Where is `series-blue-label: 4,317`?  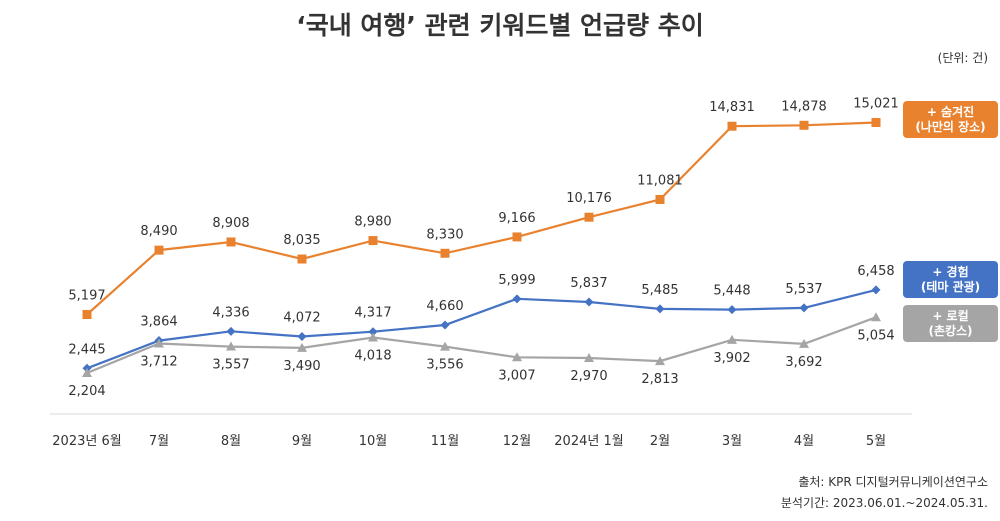
series-blue-label: 4,317 is located at coordinates (372, 313).